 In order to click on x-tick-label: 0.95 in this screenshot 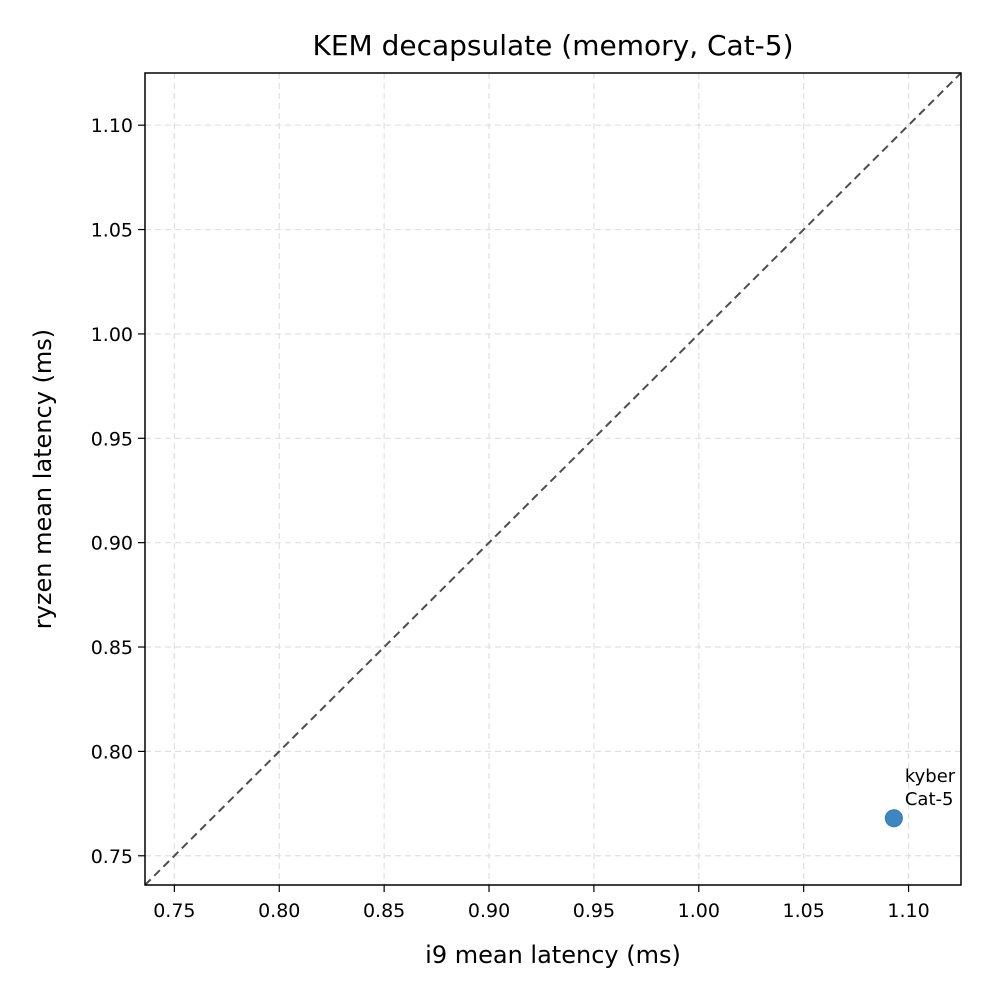, I will do `click(594, 911)`.